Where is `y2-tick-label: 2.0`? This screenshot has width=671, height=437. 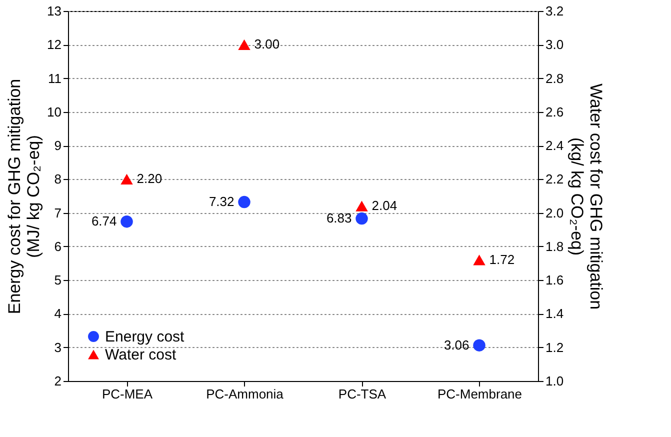 y2-tick-label: 2.0 is located at coordinates (555, 212).